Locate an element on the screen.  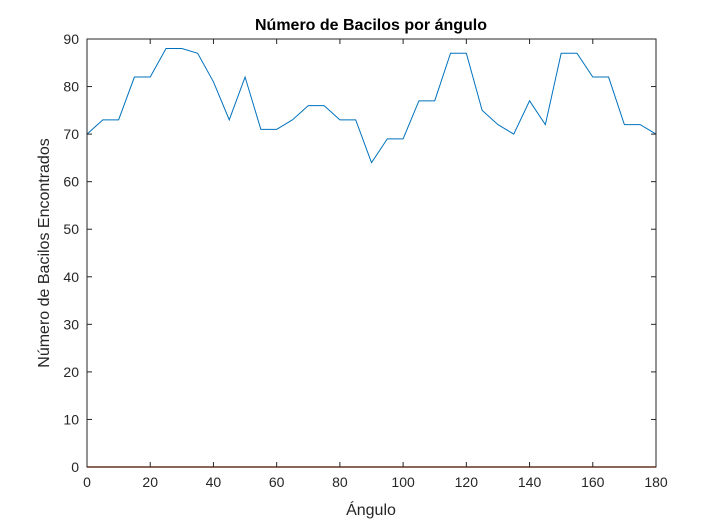
y-tick-label: 40 is located at coordinates (71, 277).